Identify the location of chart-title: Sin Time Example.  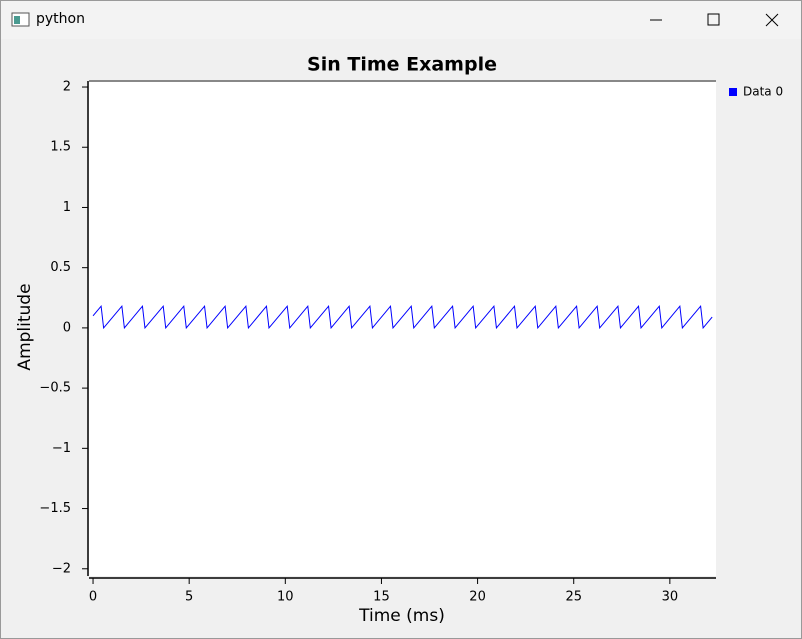
(402, 65).